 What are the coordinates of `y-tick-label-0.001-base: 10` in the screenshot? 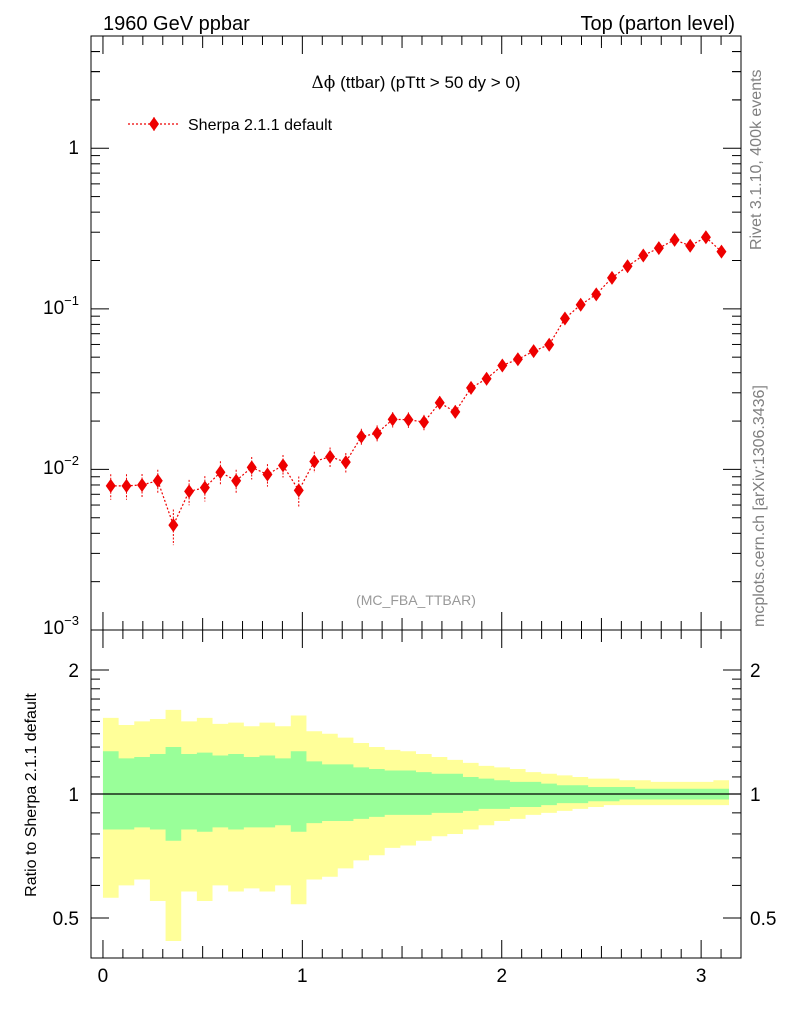 It's located at (53, 628).